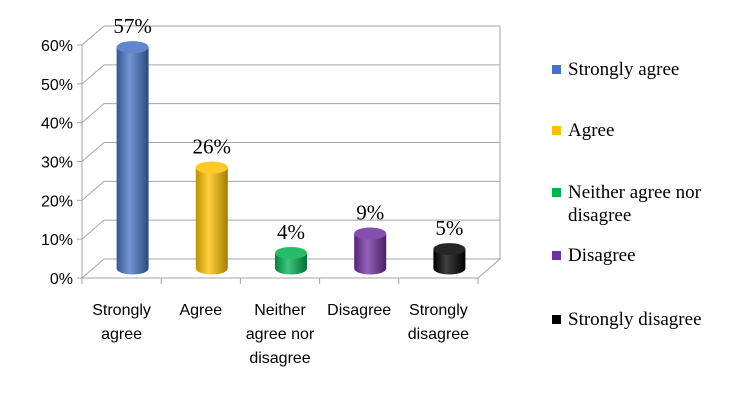 The height and width of the screenshot is (414, 750). I want to click on legend-label: Strongly disagree, so click(635, 319).